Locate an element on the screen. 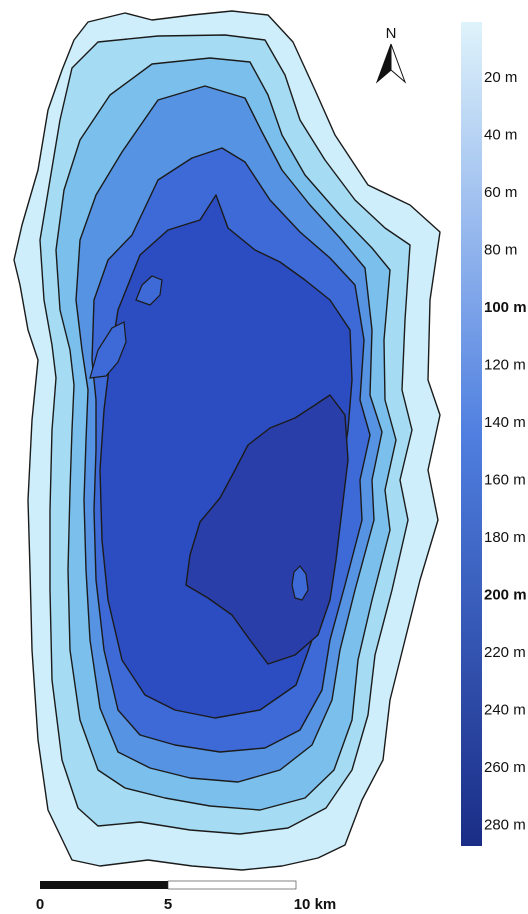  depth-legend-label: 200 m is located at coordinates (505, 595).